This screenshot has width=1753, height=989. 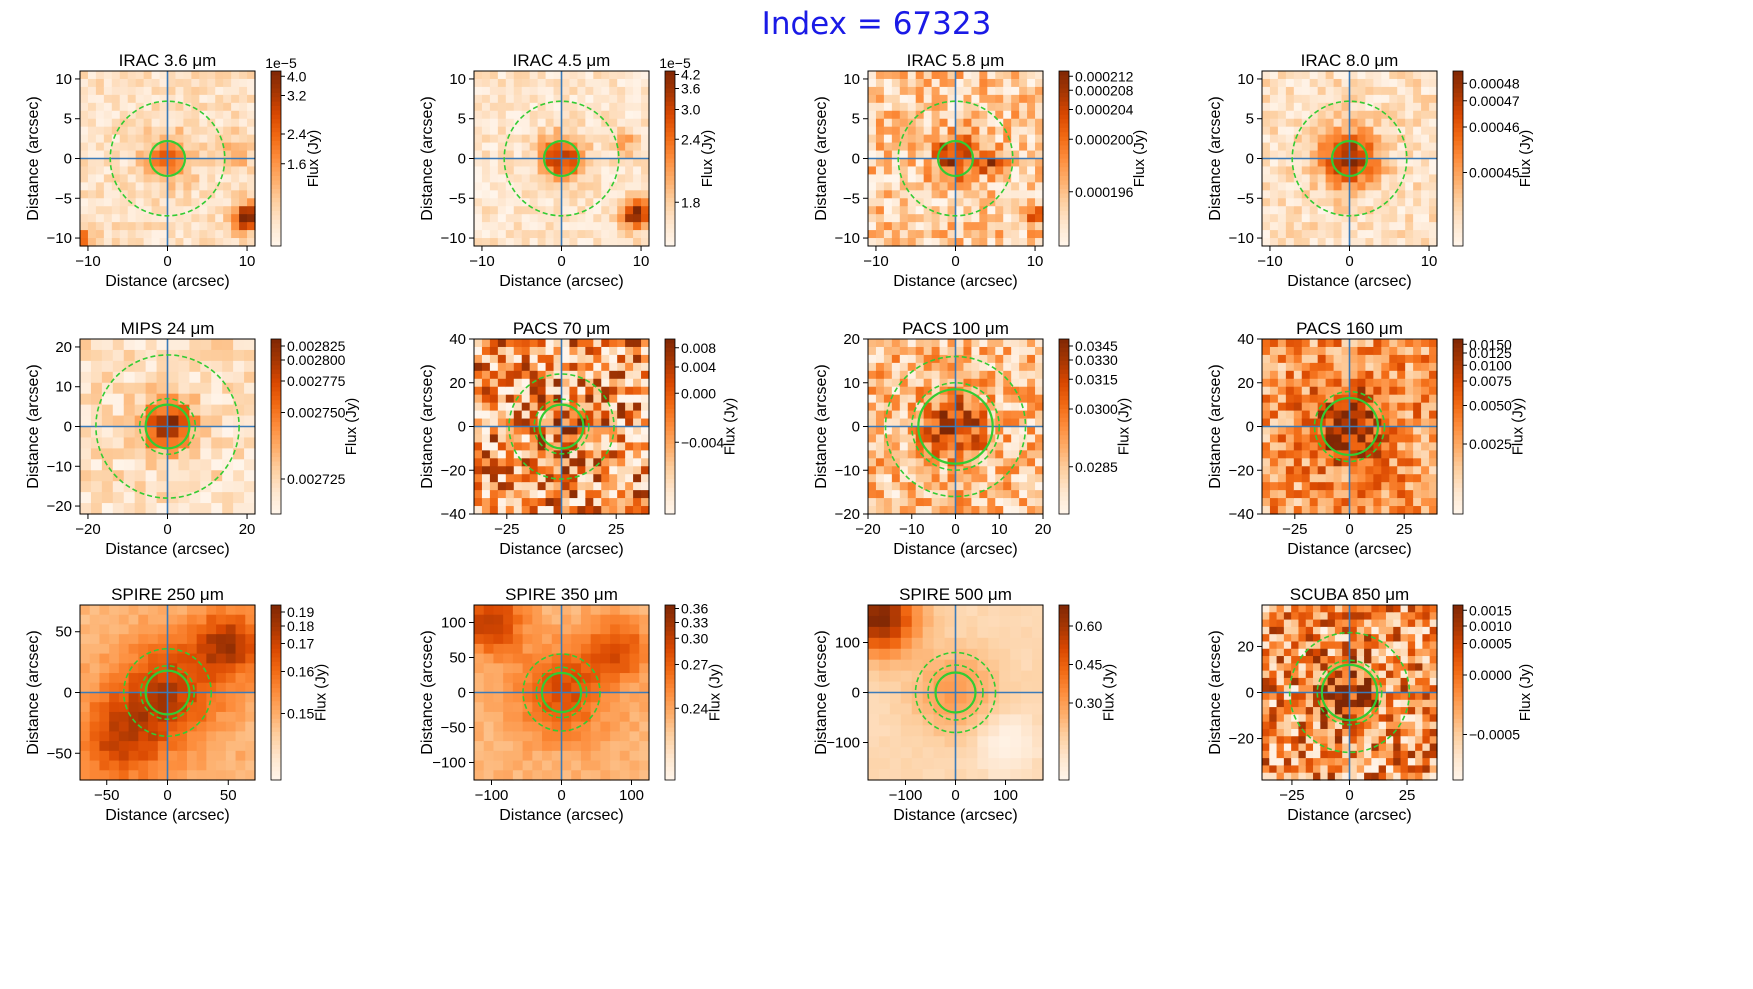 I want to click on y-axis-label: Distance (arcsec), so click(x=33, y=158).